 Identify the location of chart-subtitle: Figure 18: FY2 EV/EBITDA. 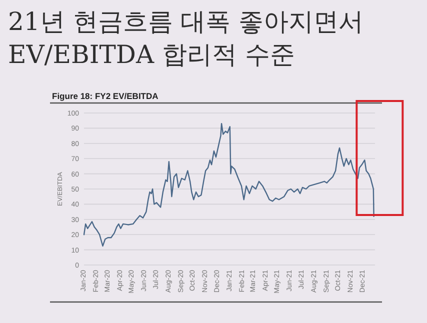
(105, 96).